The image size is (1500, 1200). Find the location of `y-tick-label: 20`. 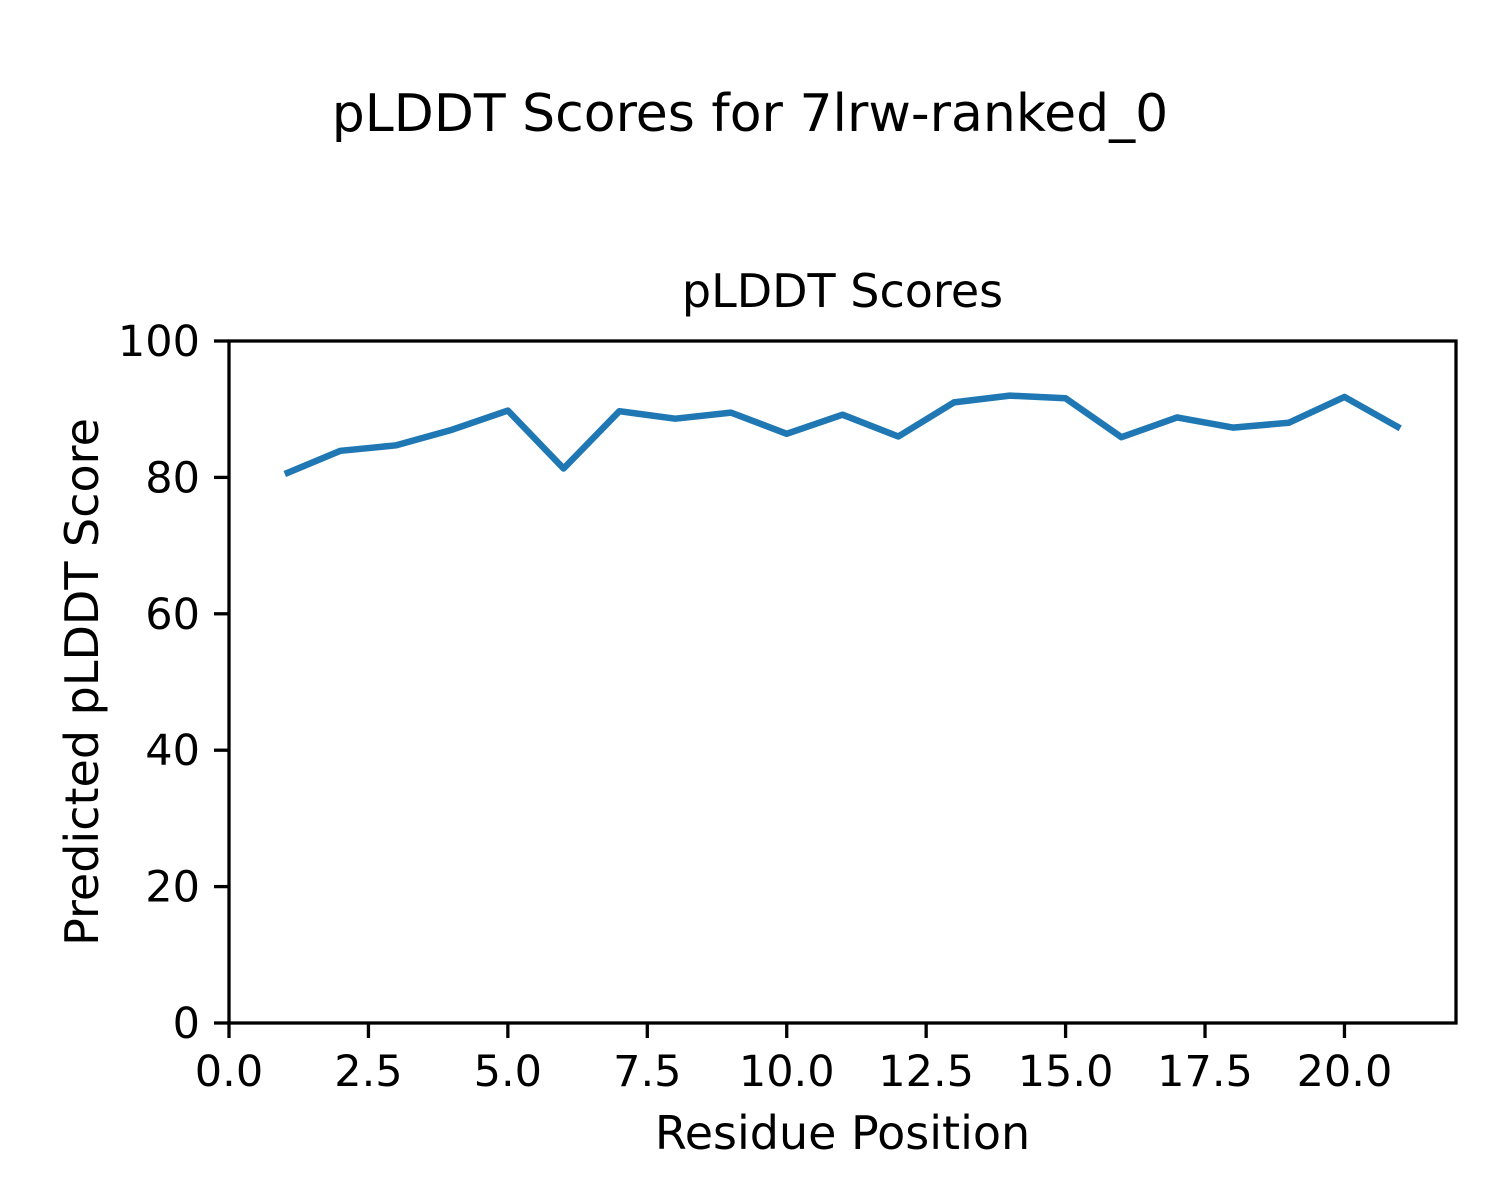

y-tick-label: 20 is located at coordinates (172, 888).